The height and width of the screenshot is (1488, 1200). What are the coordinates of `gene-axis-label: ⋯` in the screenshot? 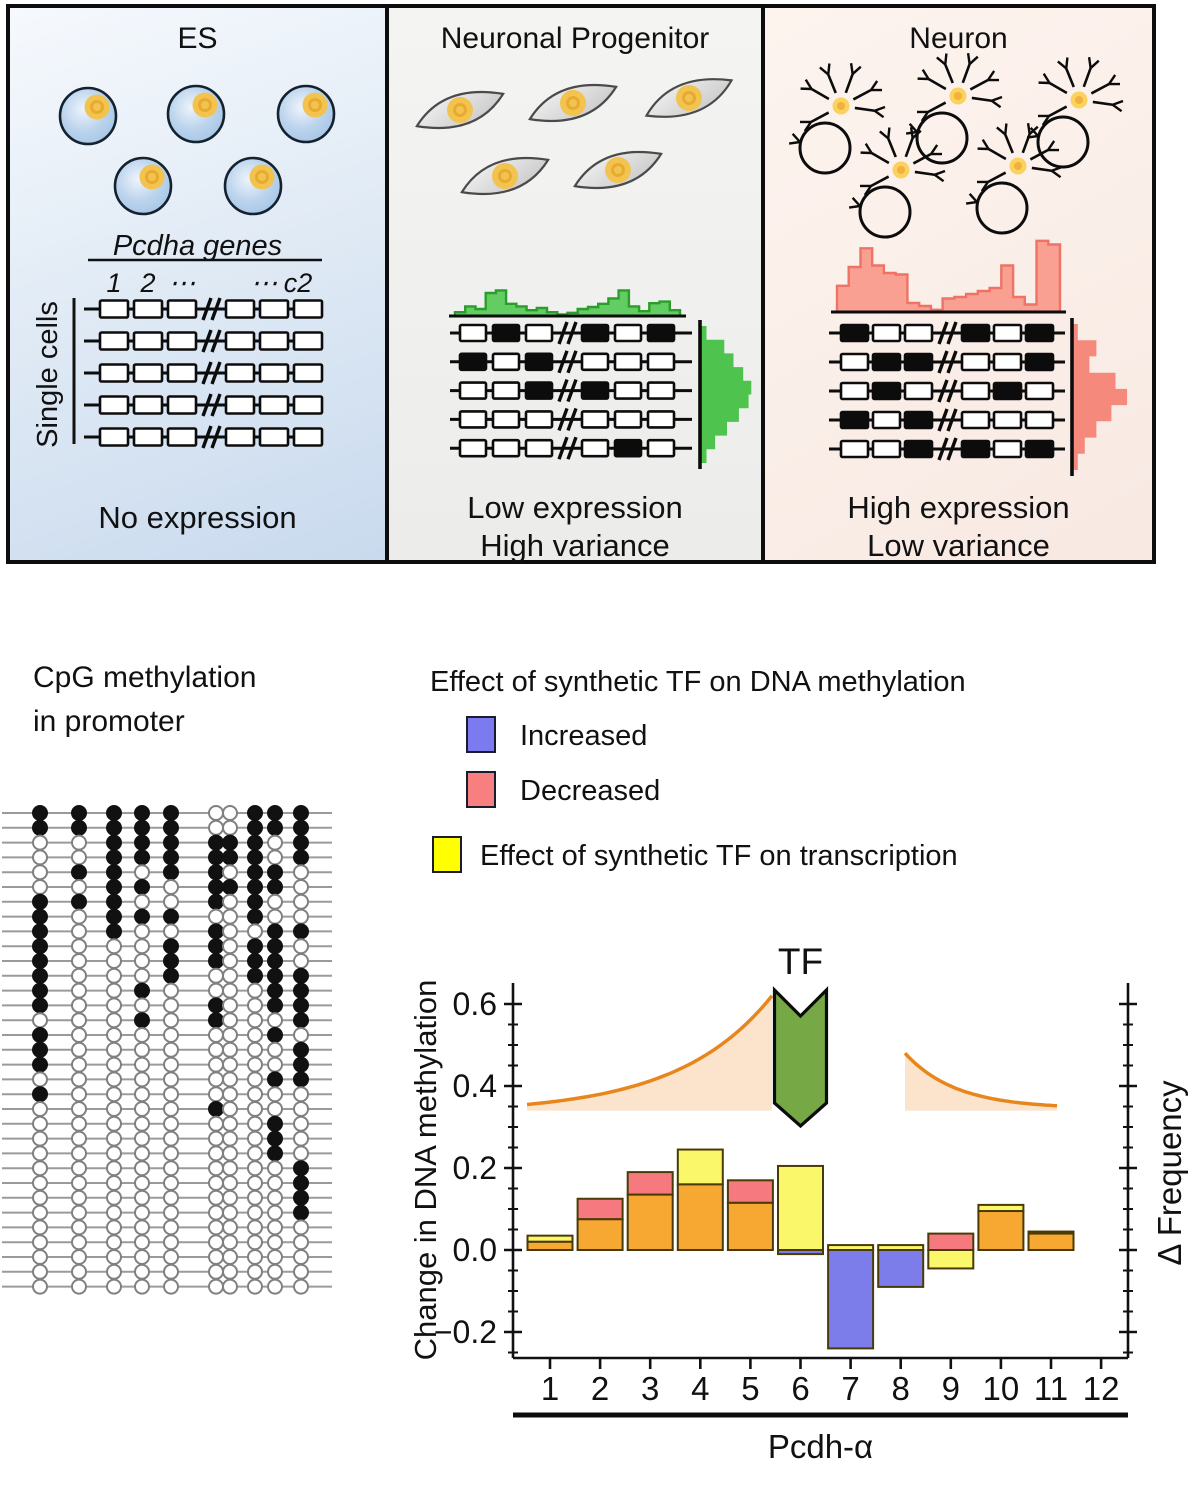 It's located at (264, 283).